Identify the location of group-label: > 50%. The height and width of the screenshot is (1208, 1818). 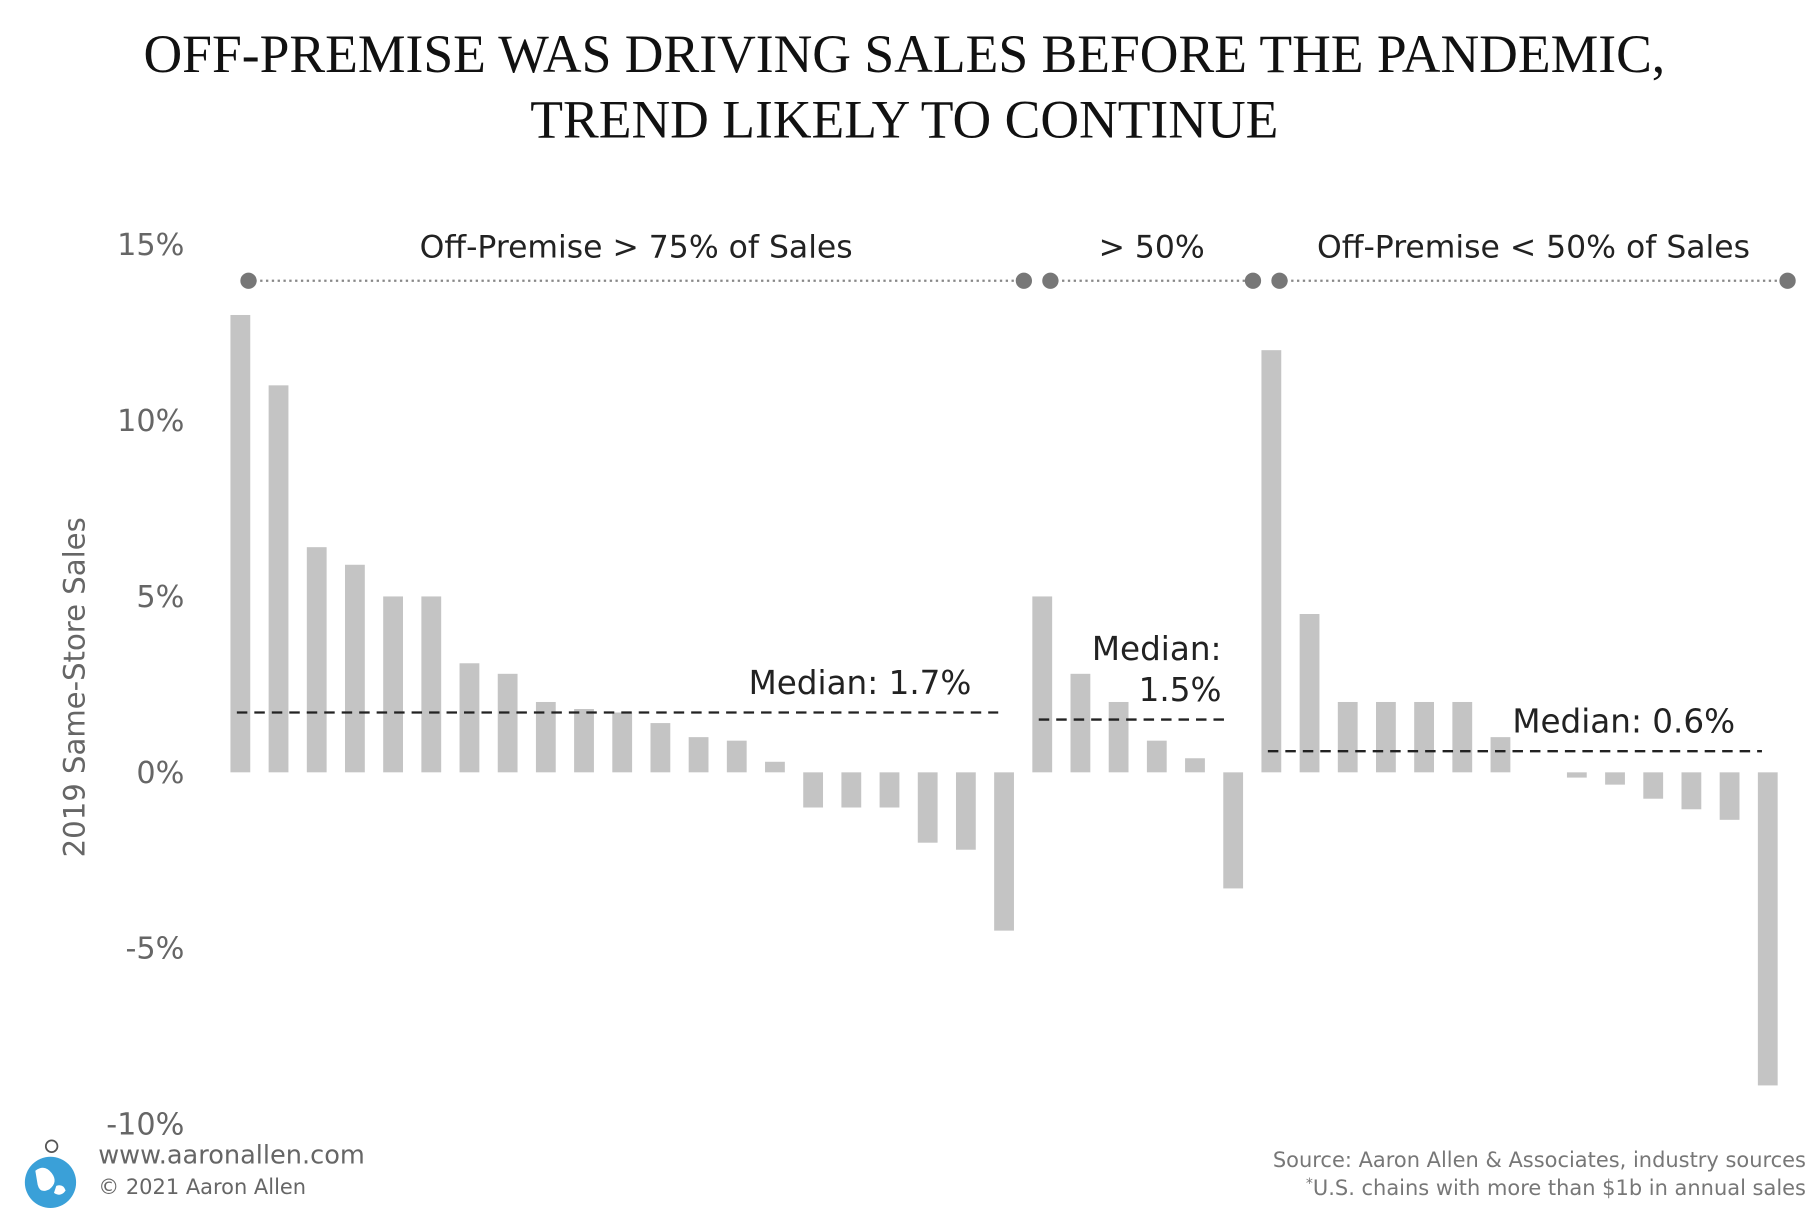
(1152, 247).